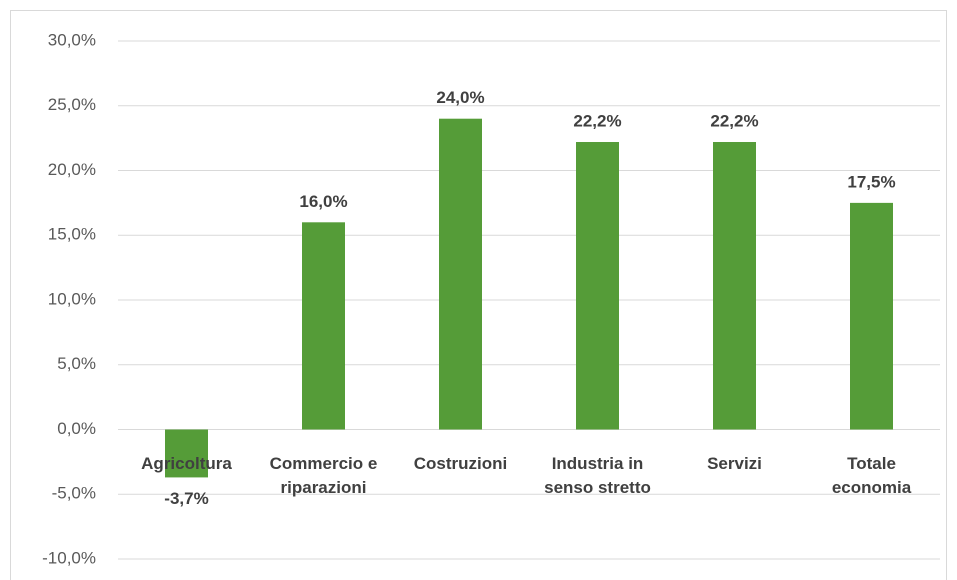 The width and height of the screenshot is (957, 580). What do you see at coordinates (734, 463) in the screenshot?
I see `x-tick-label: Servizi` at bounding box center [734, 463].